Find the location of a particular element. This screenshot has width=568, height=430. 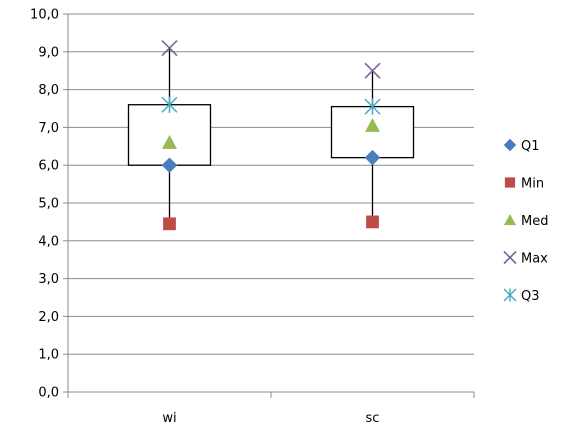

legend-label-q3: Q3 is located at coordinates (530, 296).